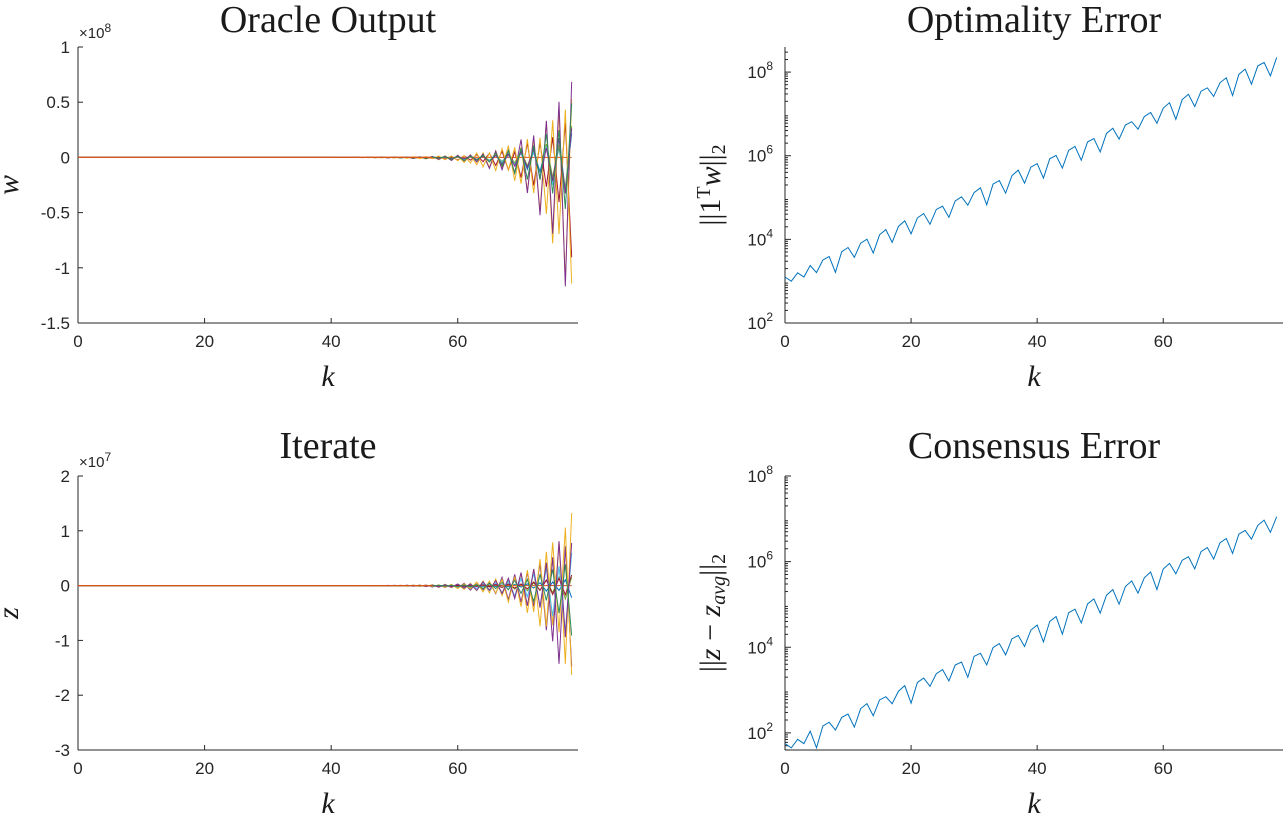  Describe the element at coordinates (328, 376) in the screenshot. I see `oracle-x-label: k` at that location.